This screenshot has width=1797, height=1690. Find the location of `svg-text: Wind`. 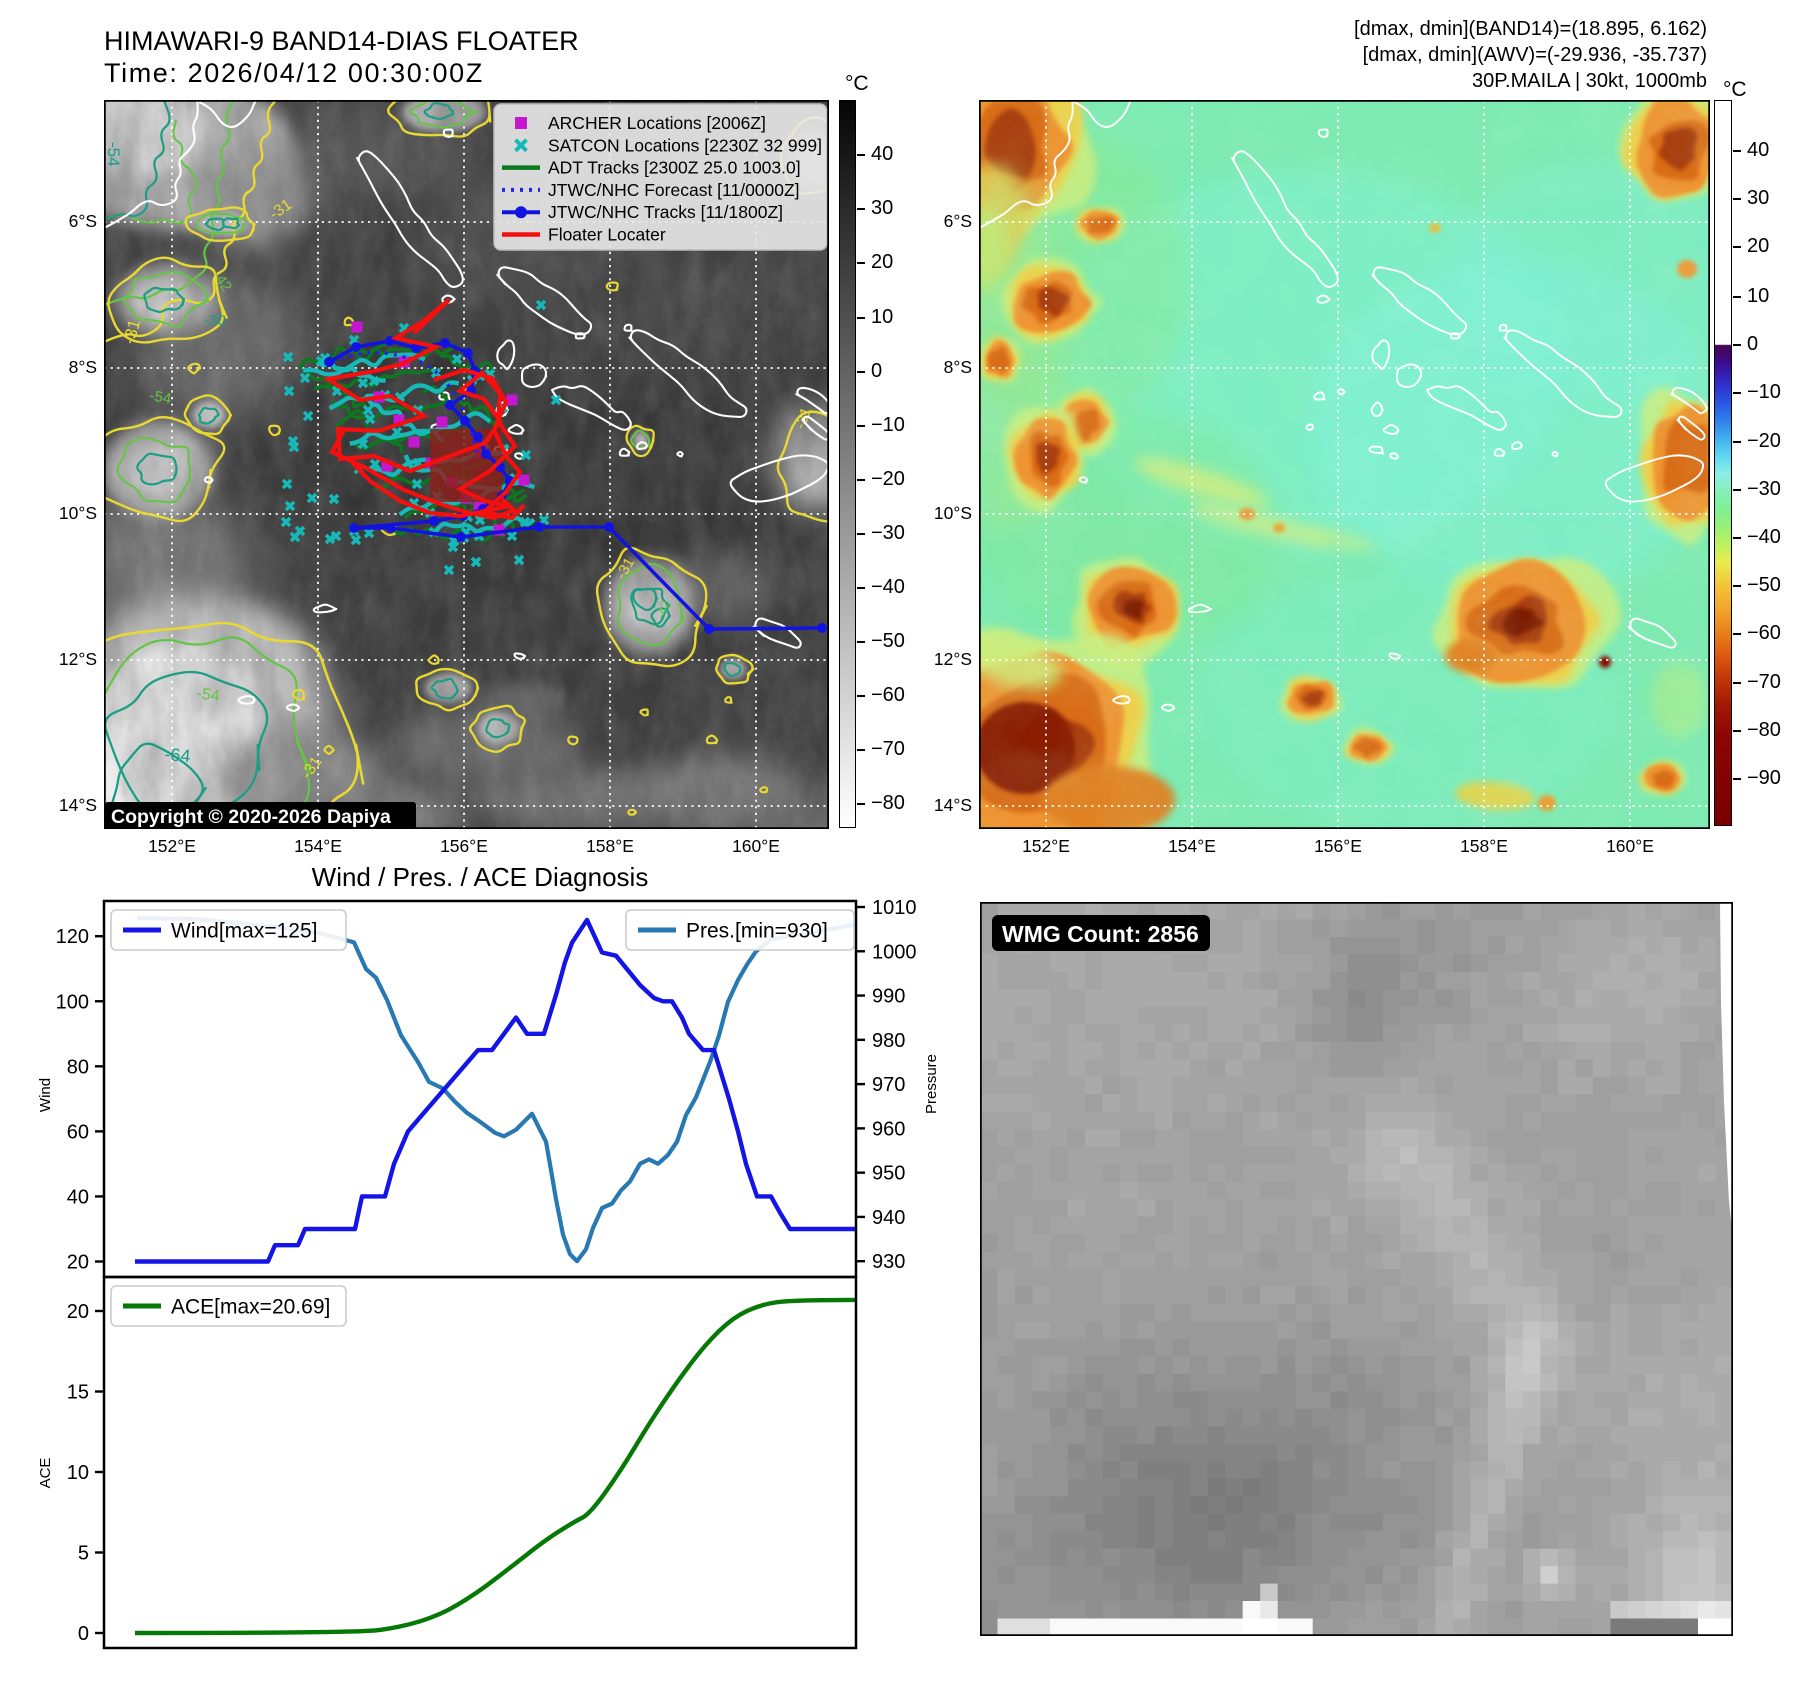

svg-text: Wind is located at coordinates (45, 1095).